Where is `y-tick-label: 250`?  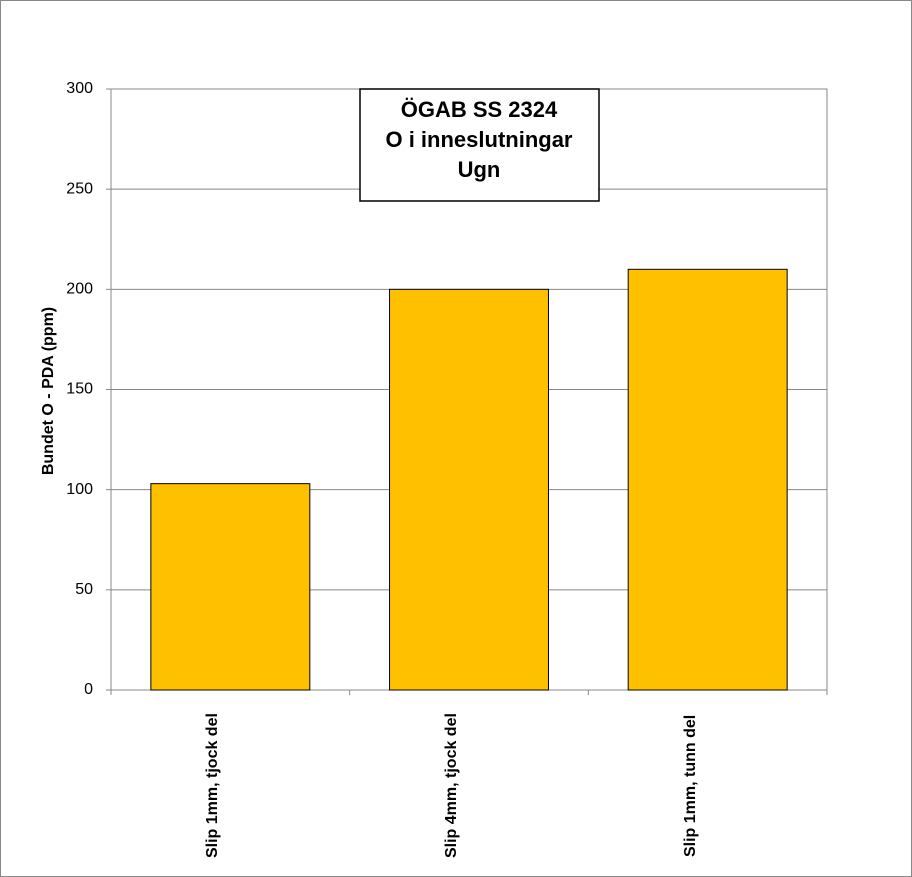
y-tick-label: 250 is located at coordinates (79, 188).